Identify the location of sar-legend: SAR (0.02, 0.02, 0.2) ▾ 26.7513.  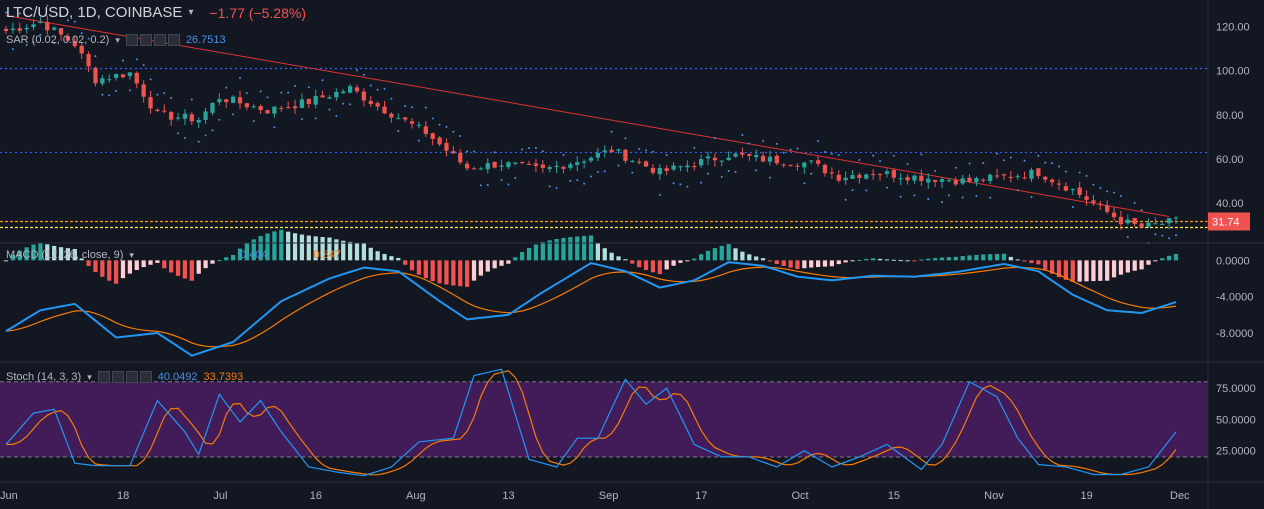
(116, 40).